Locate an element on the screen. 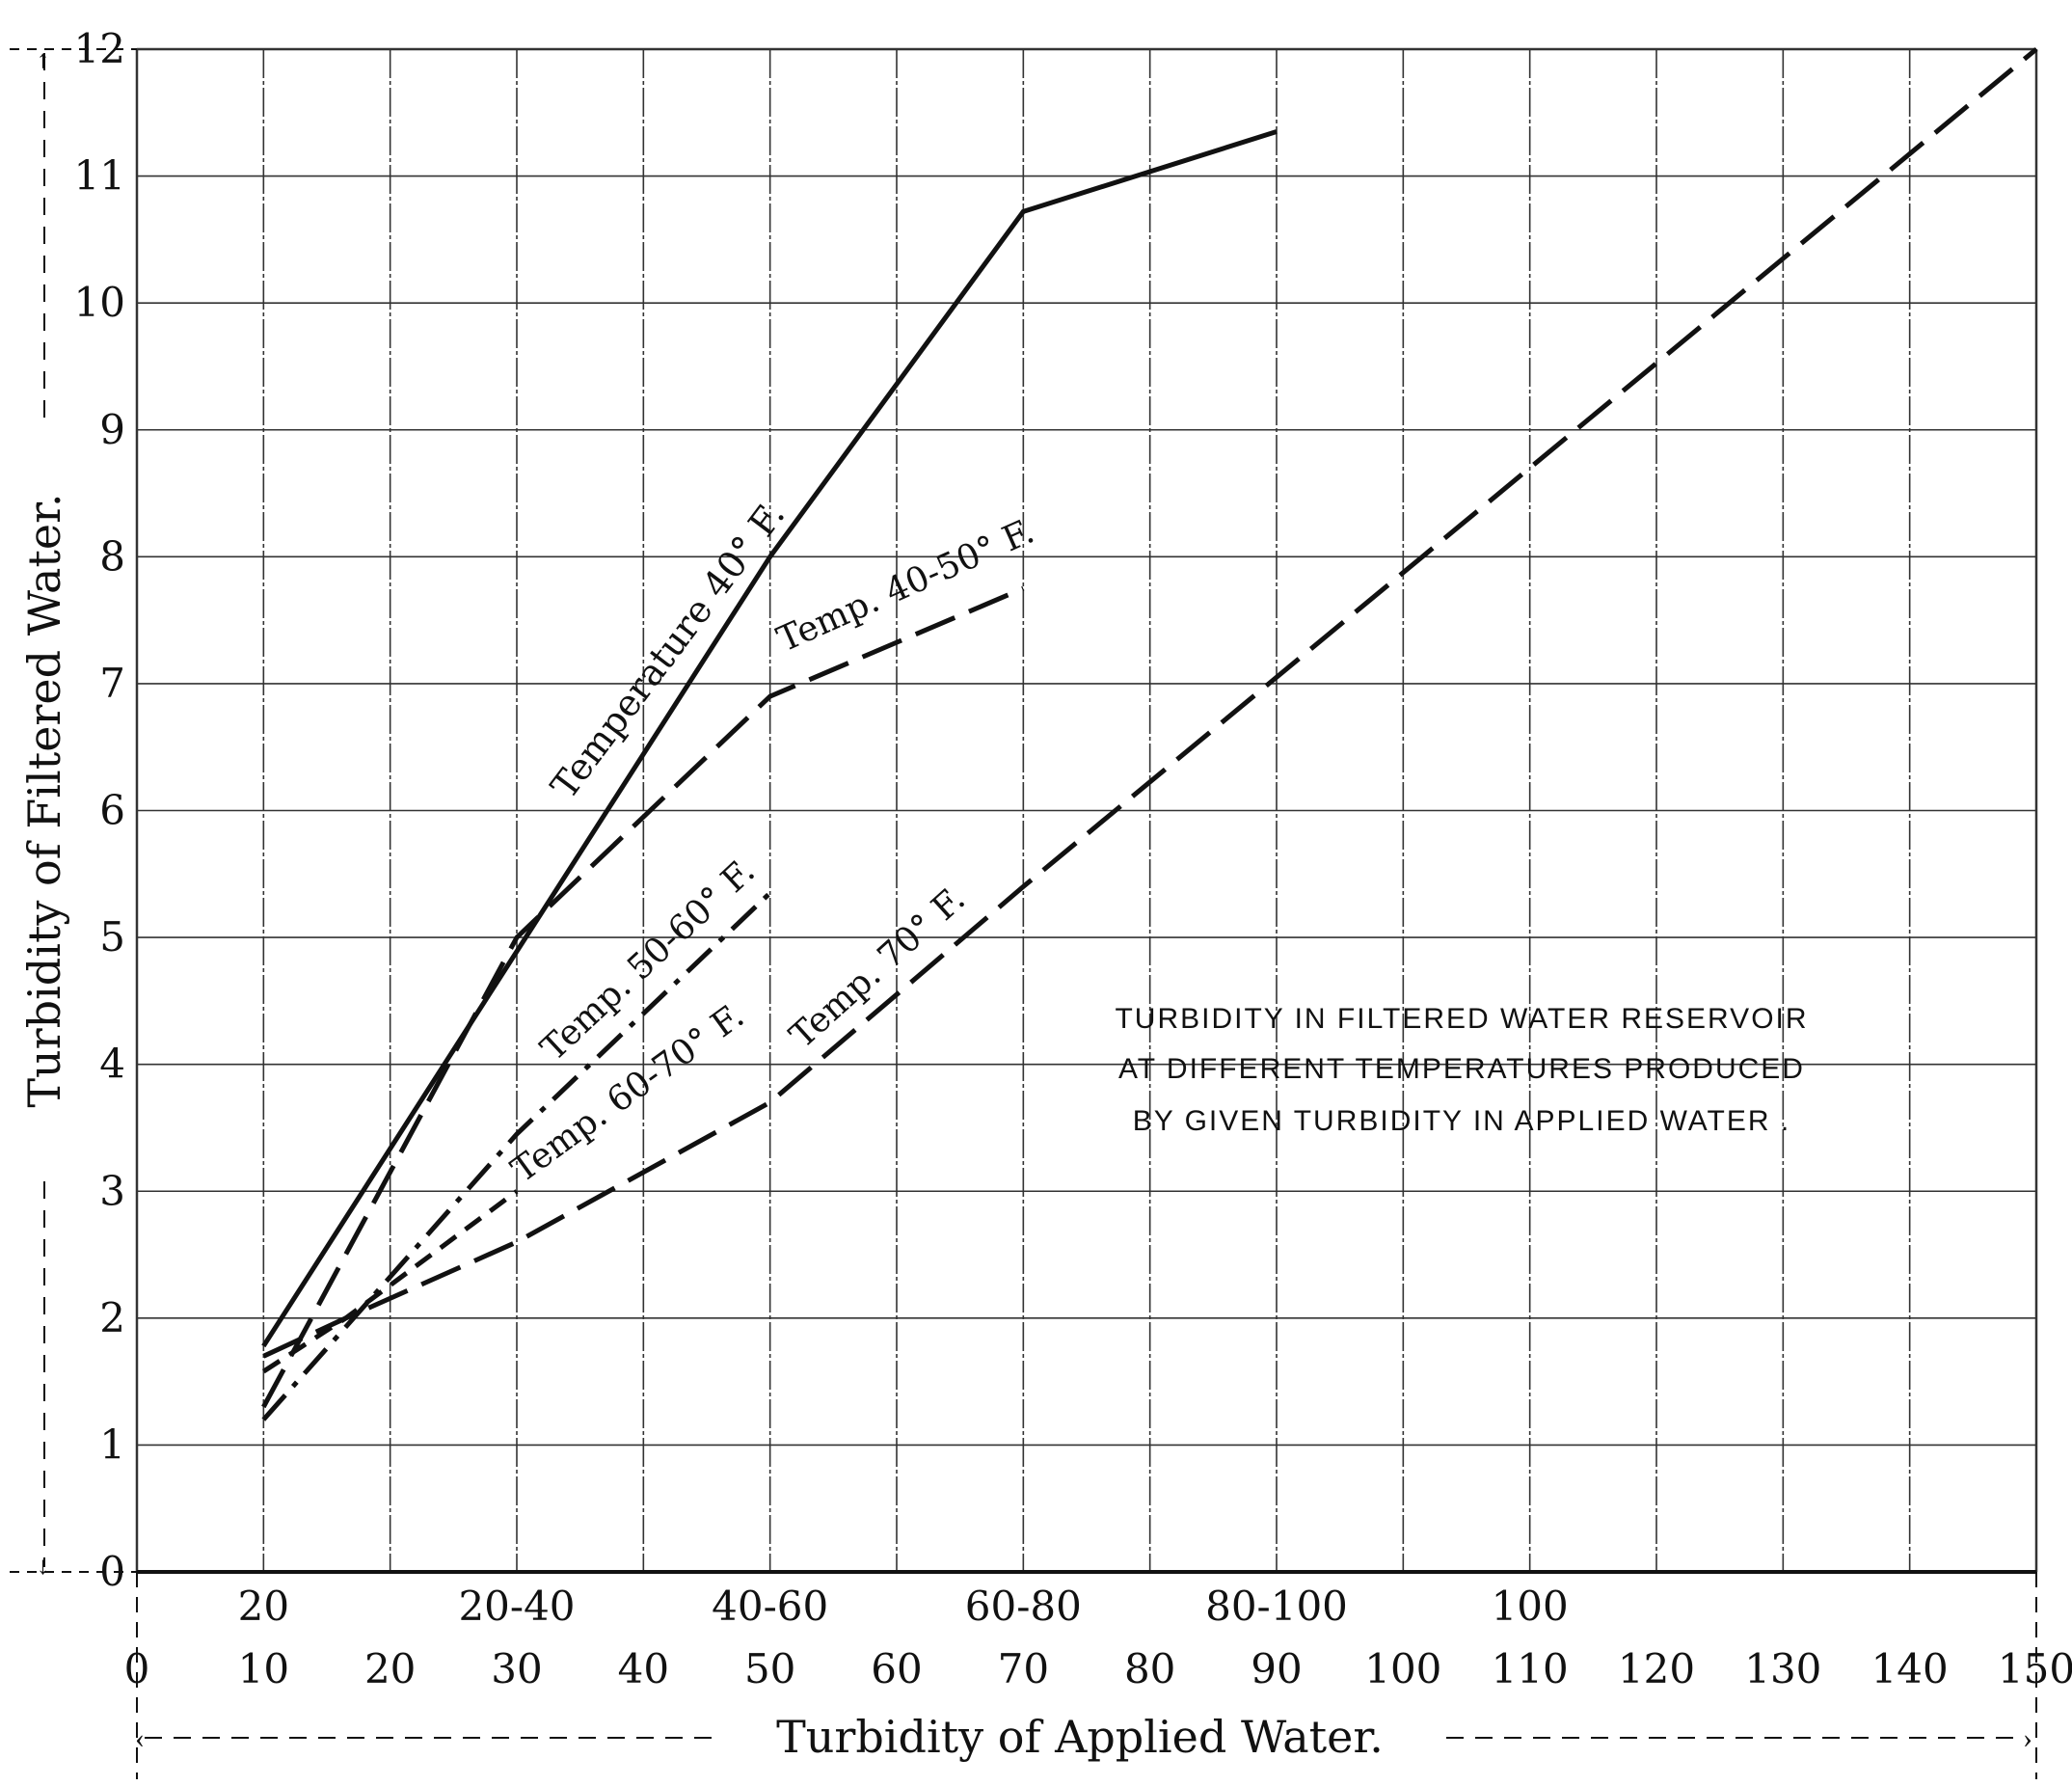 This screenshot has height=1786, width=2072. y-tick-label: 9 is located at coordinates (112, 429).